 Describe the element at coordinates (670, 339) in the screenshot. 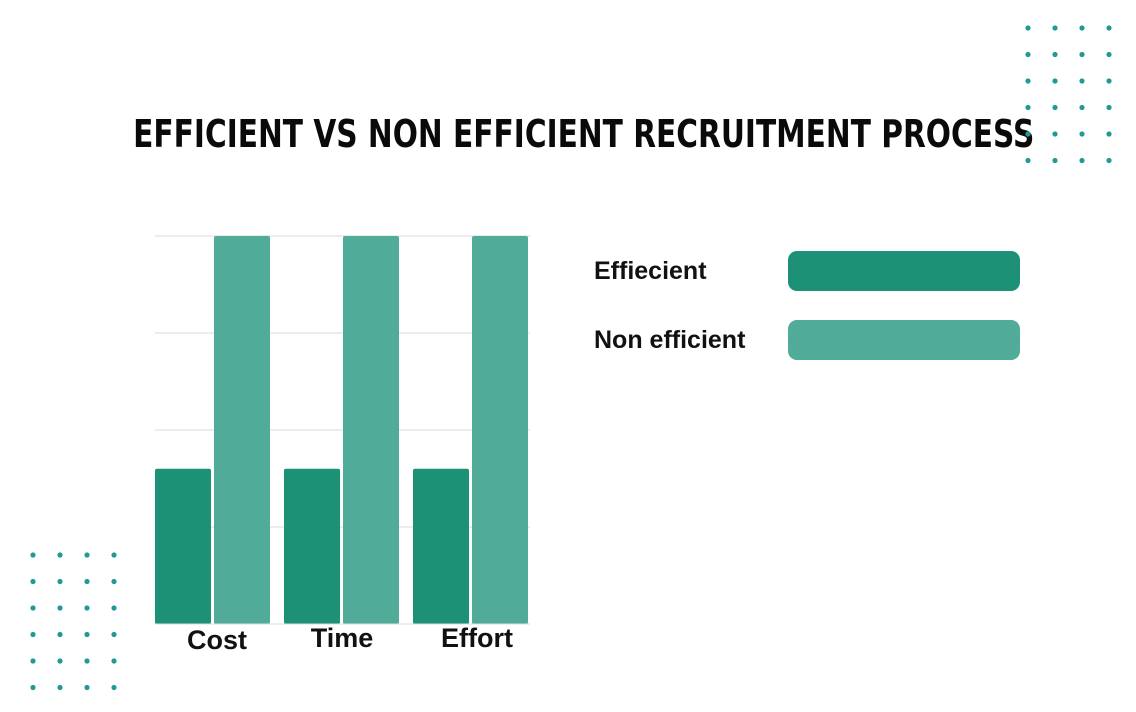

I see `legend-label-non-efficient: Non efficient` at that location.